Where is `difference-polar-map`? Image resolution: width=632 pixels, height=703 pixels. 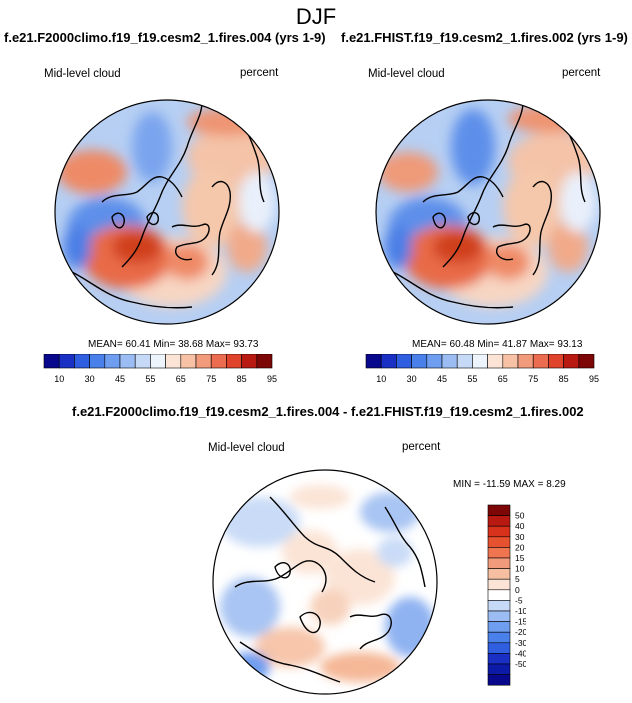
difference-polar-map is located at coordinates (325, 582).